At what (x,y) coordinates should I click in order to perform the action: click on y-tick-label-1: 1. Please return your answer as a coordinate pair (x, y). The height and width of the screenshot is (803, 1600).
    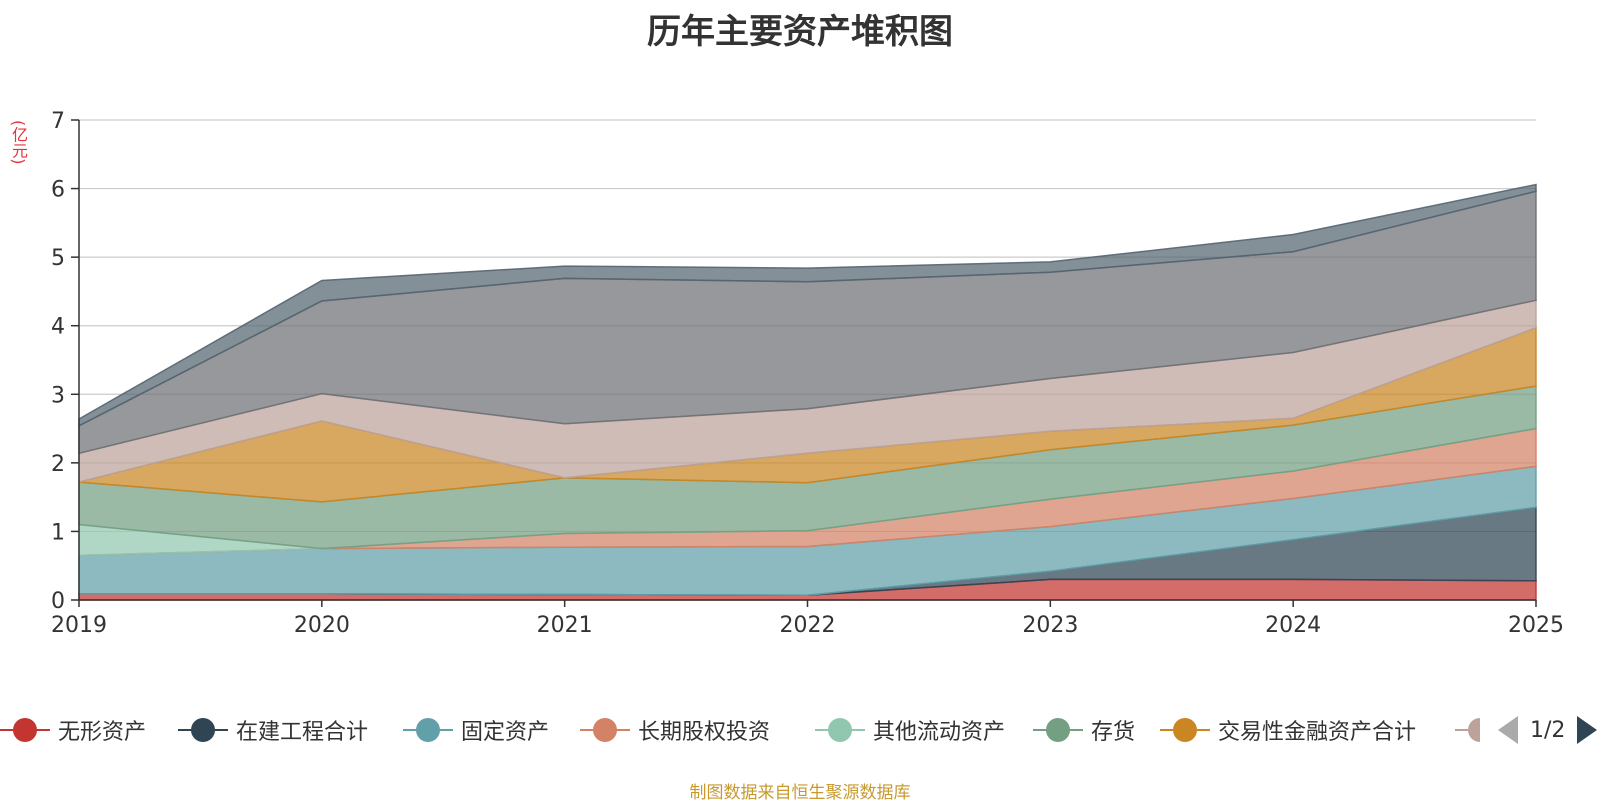
    Looking at the image, I should click on (58, 532).